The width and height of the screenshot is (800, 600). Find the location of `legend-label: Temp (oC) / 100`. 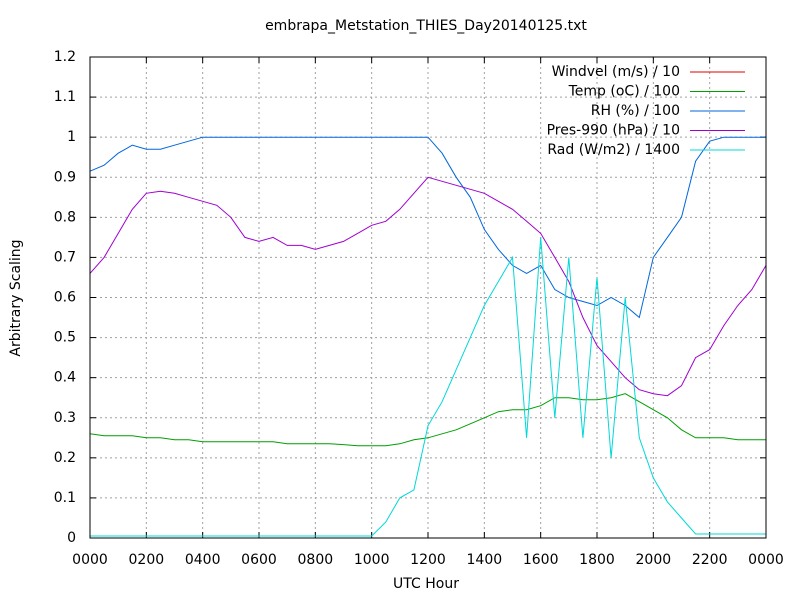

legend-label: Temp (oC) / 100 is located at coordinates (624, 92).